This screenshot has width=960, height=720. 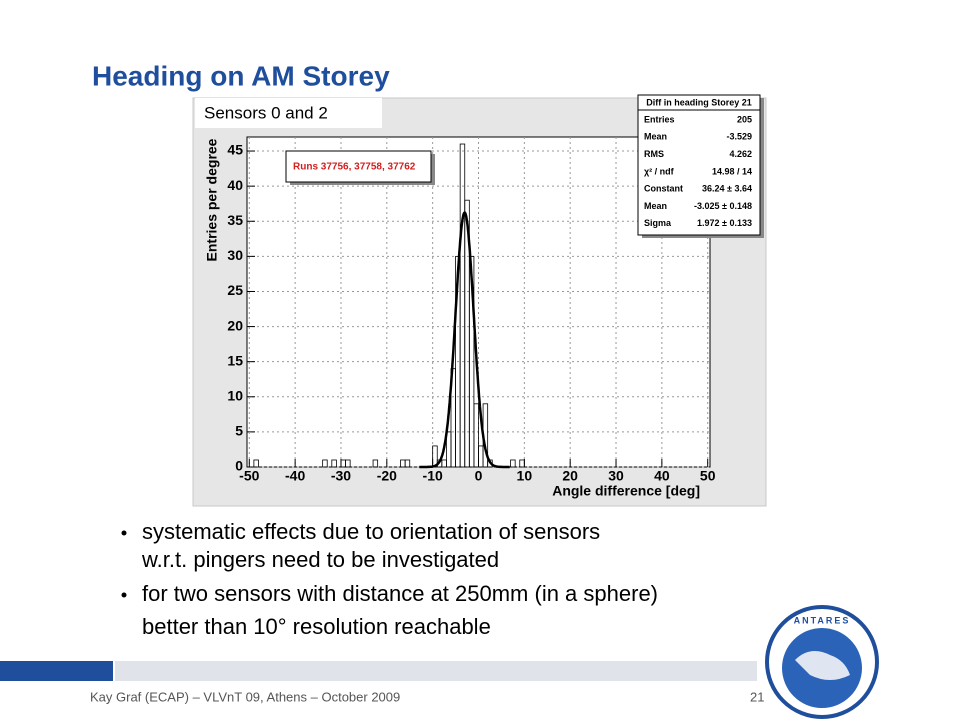 I want to click on logo-land, so click(x=822, y=665).